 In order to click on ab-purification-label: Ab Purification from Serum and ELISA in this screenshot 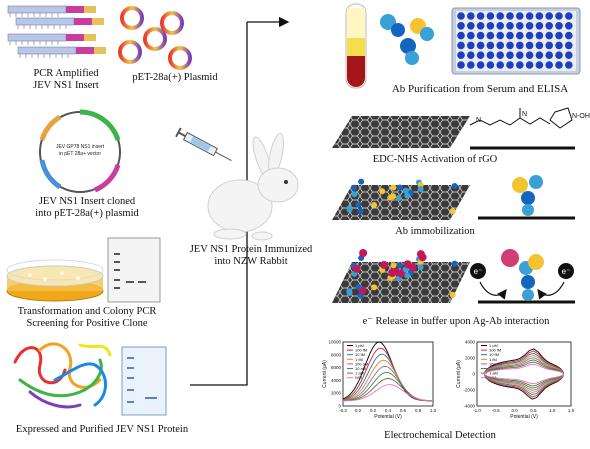, I will do `click(480, 89)`.